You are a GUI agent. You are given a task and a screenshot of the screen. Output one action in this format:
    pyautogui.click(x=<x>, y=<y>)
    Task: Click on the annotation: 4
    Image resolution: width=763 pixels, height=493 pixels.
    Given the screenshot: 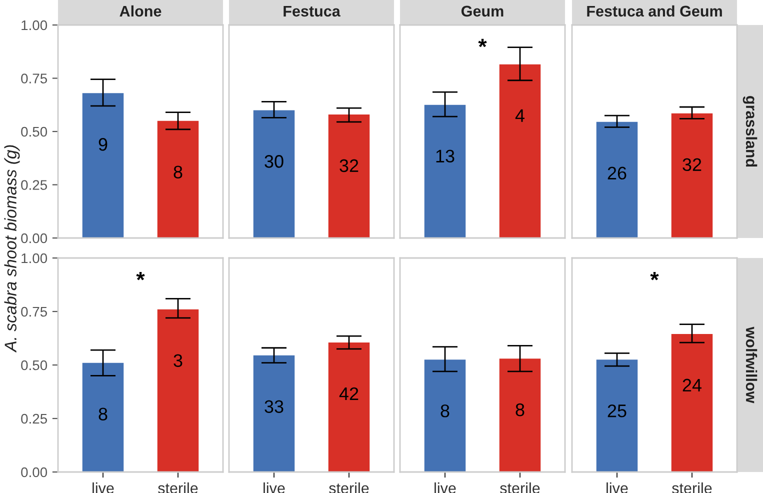 What is the action you would take?
    pyautogui.click(x=519, y=115)
    